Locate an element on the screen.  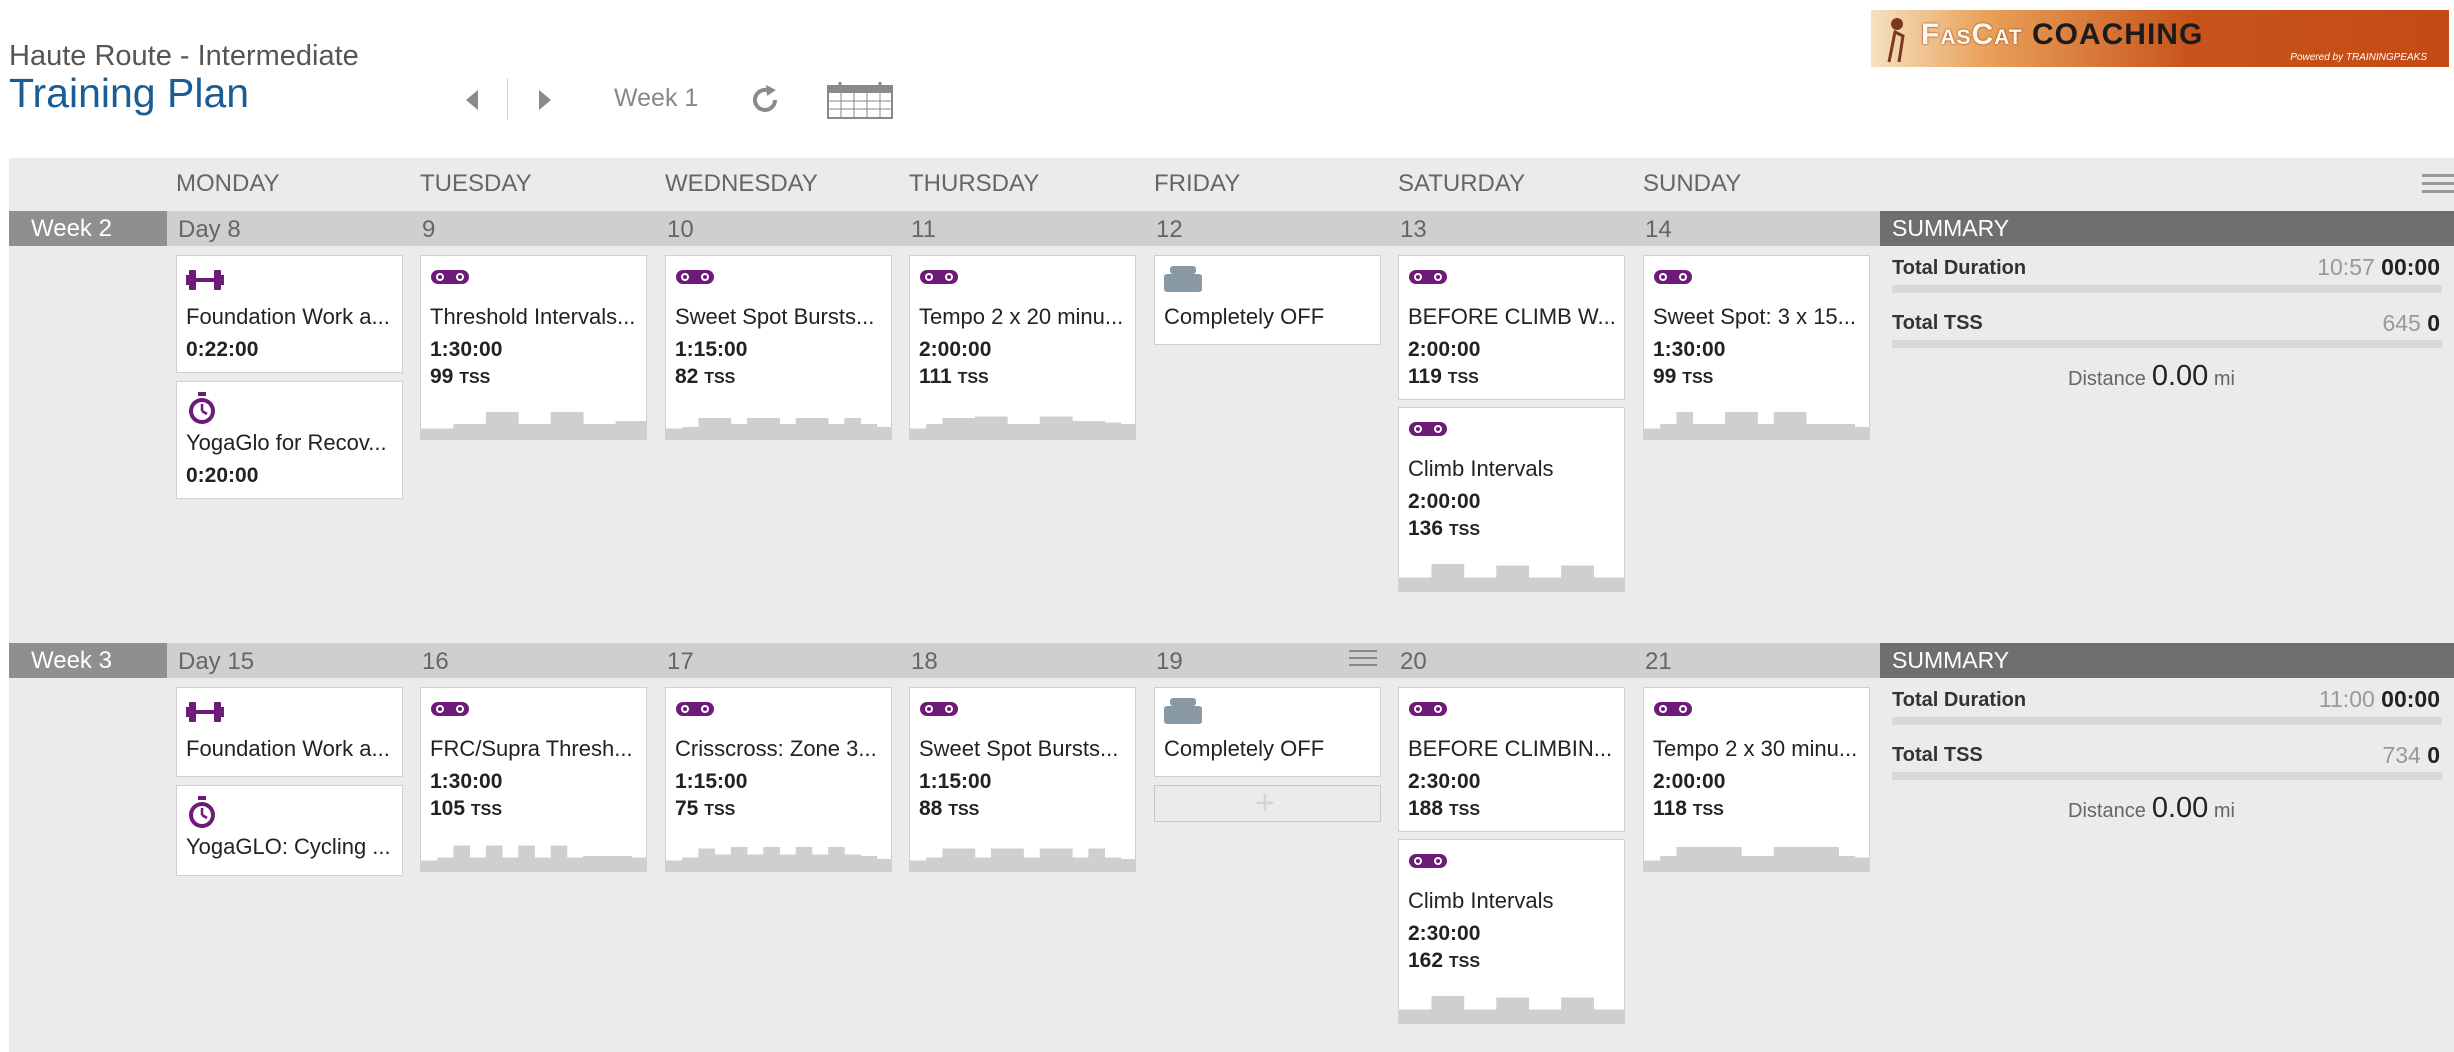
tss-value: 105 is located at coordinates (448, 808).